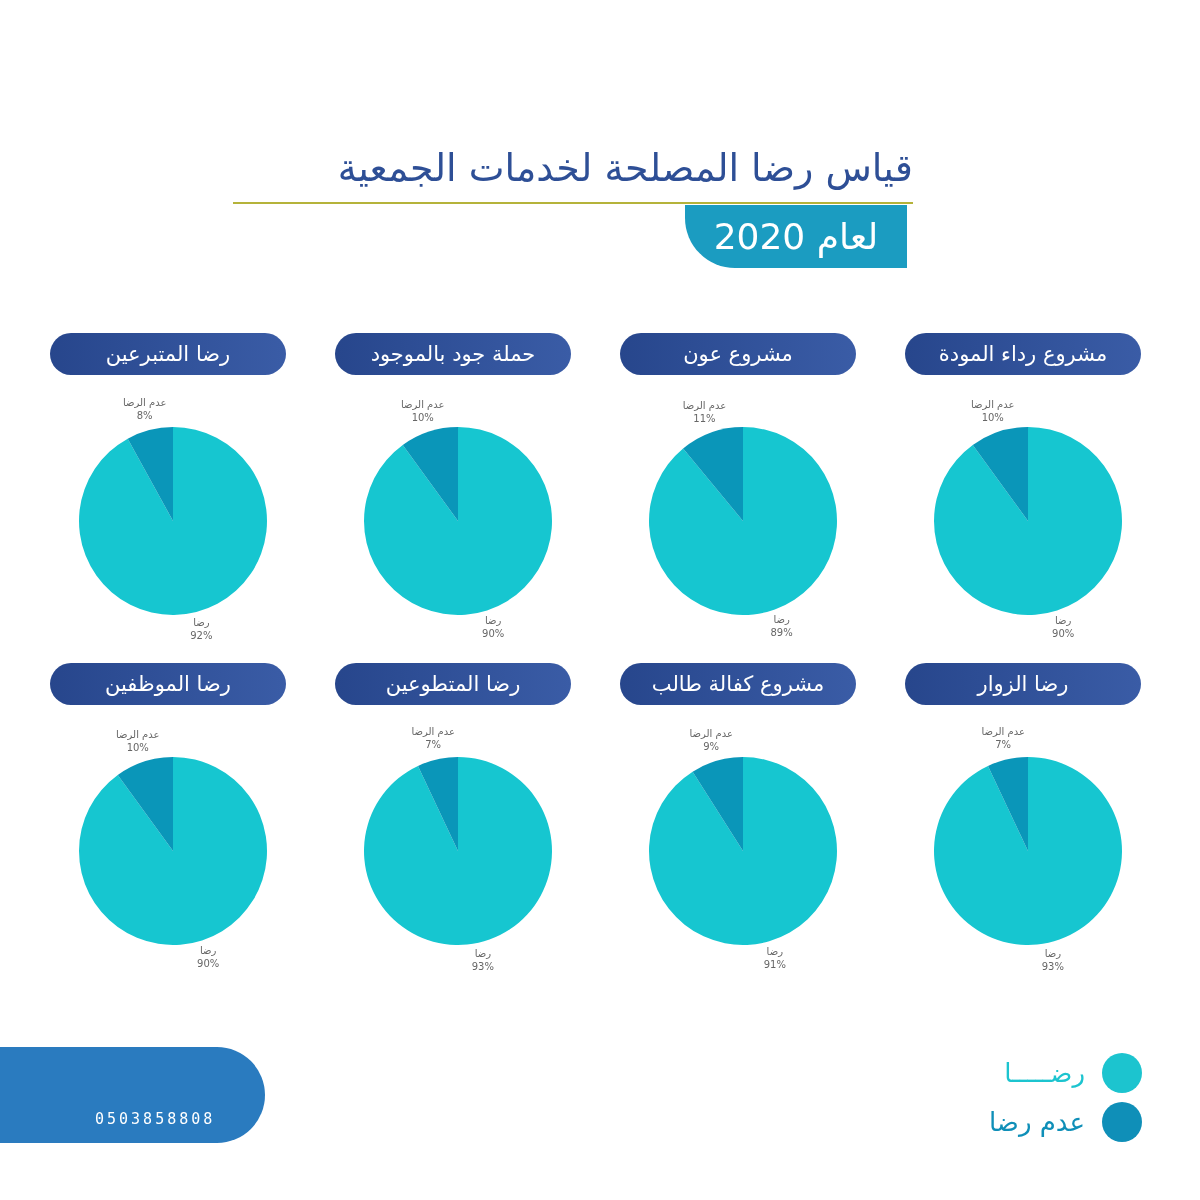 The image size is (1200, 1200). What do you see at coordinates (1036, 1122) in the screenshot?
I see `text: عدم رضا` at bounding box center [1036, 1122].